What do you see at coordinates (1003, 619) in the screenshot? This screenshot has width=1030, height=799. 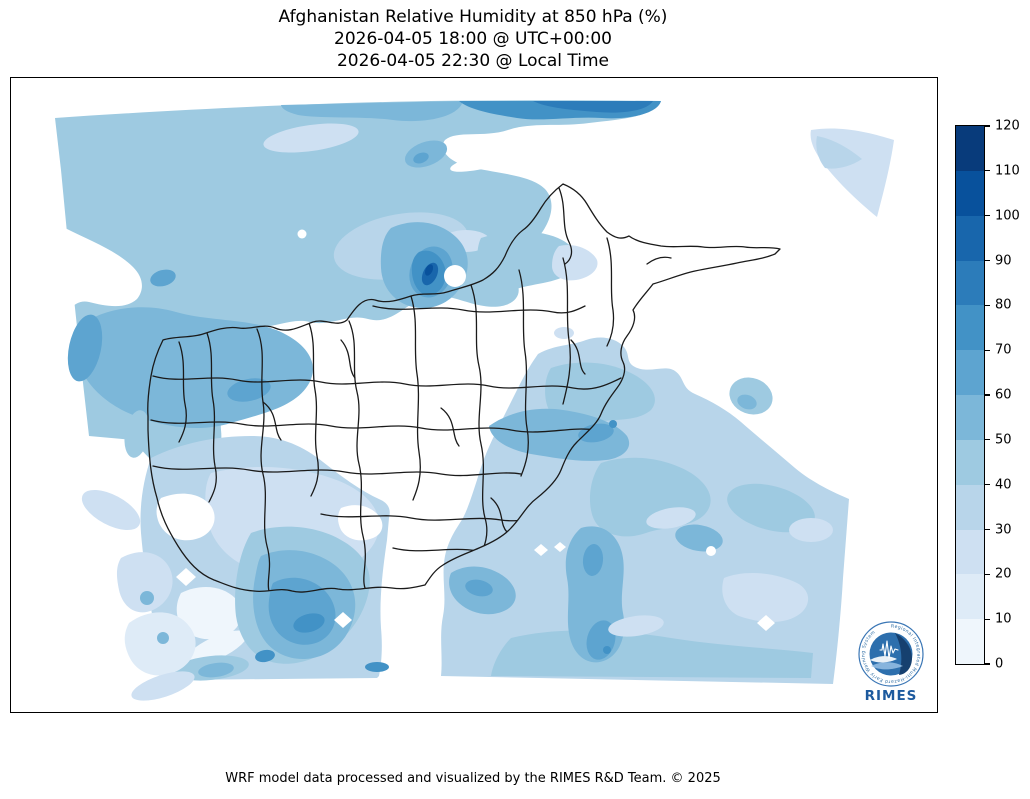 I see `colorbar-tick-label: 10` at bounding box center [1003, 619].